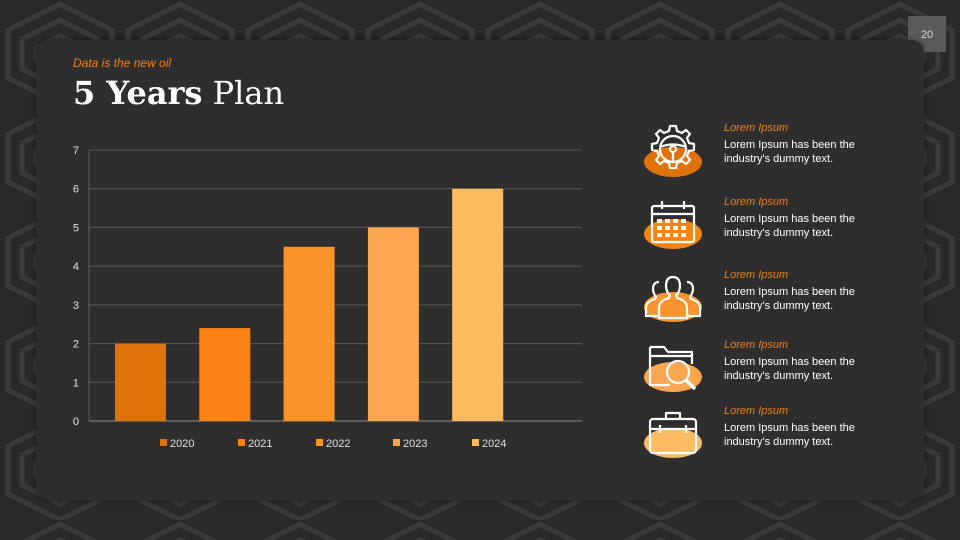  Describe the element at coordinates (478, 304) in the screenshot. I see `bar-2024` at that location.